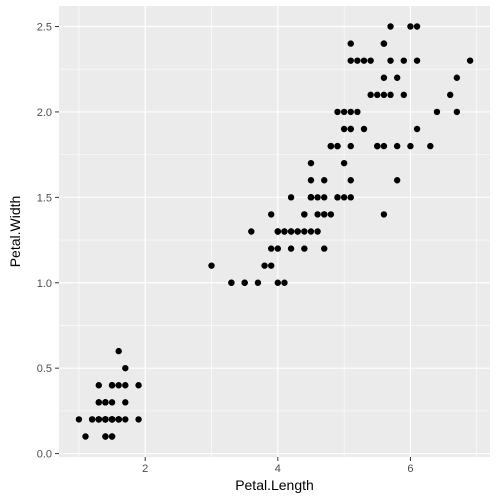 This screenshot has width=500, height=500. I want to click on y-tick-label: 2.0, so click(44, 113).